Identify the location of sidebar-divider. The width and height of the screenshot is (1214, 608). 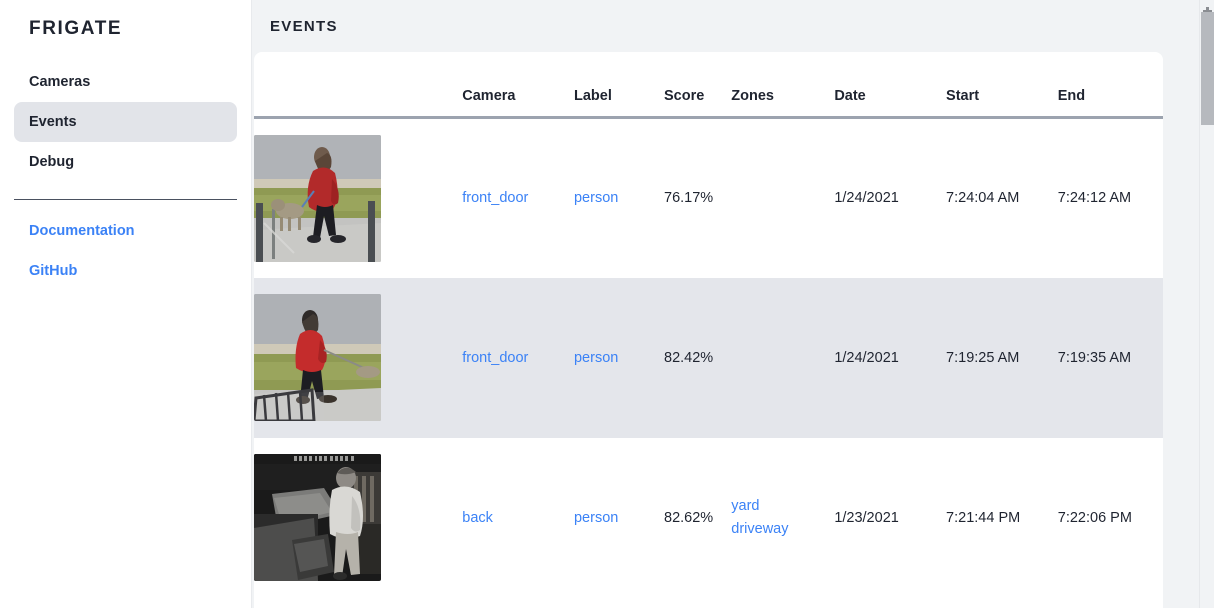
(125, 199).